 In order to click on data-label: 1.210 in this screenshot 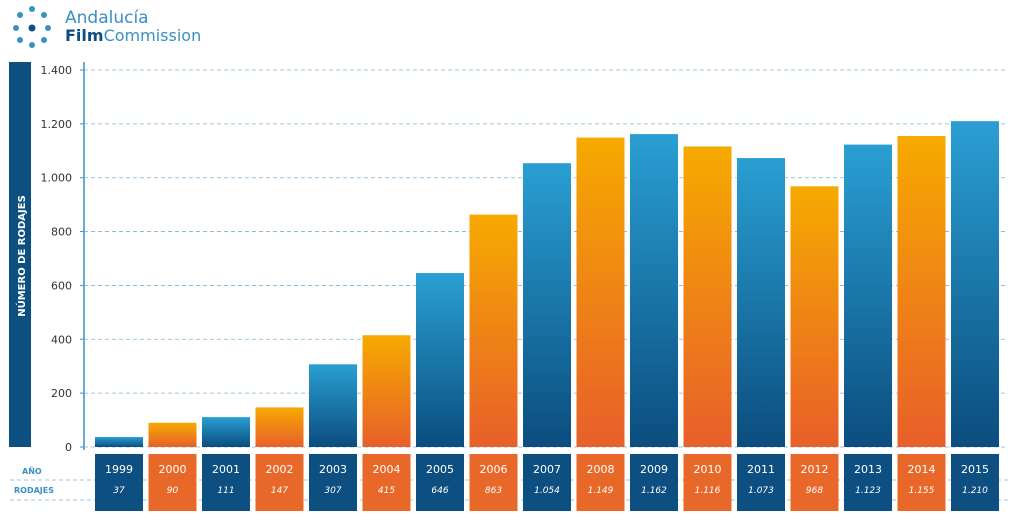, I will do `click(975, 491)`.